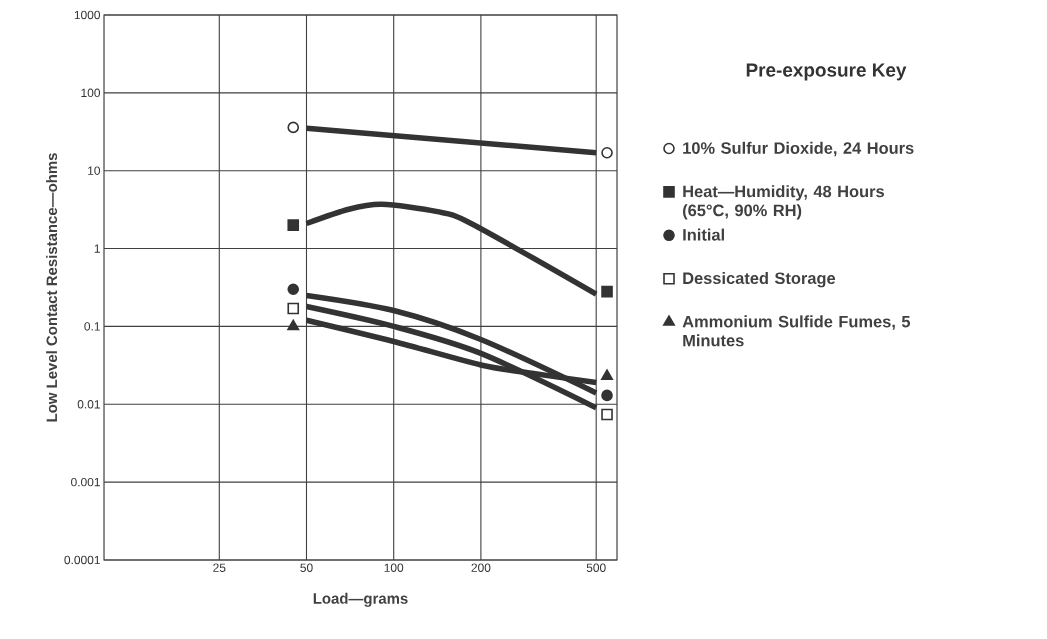 The image size is (1047, 639). I want to click on y-tick-label: 1, so click(97, 248).